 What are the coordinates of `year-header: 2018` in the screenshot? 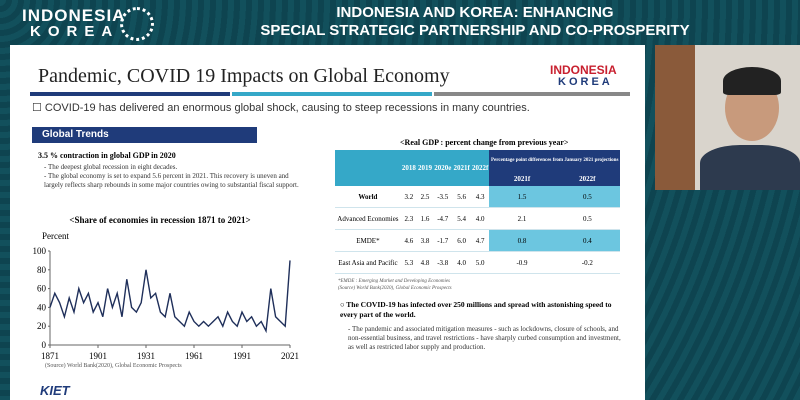 It's located at (408, 168).